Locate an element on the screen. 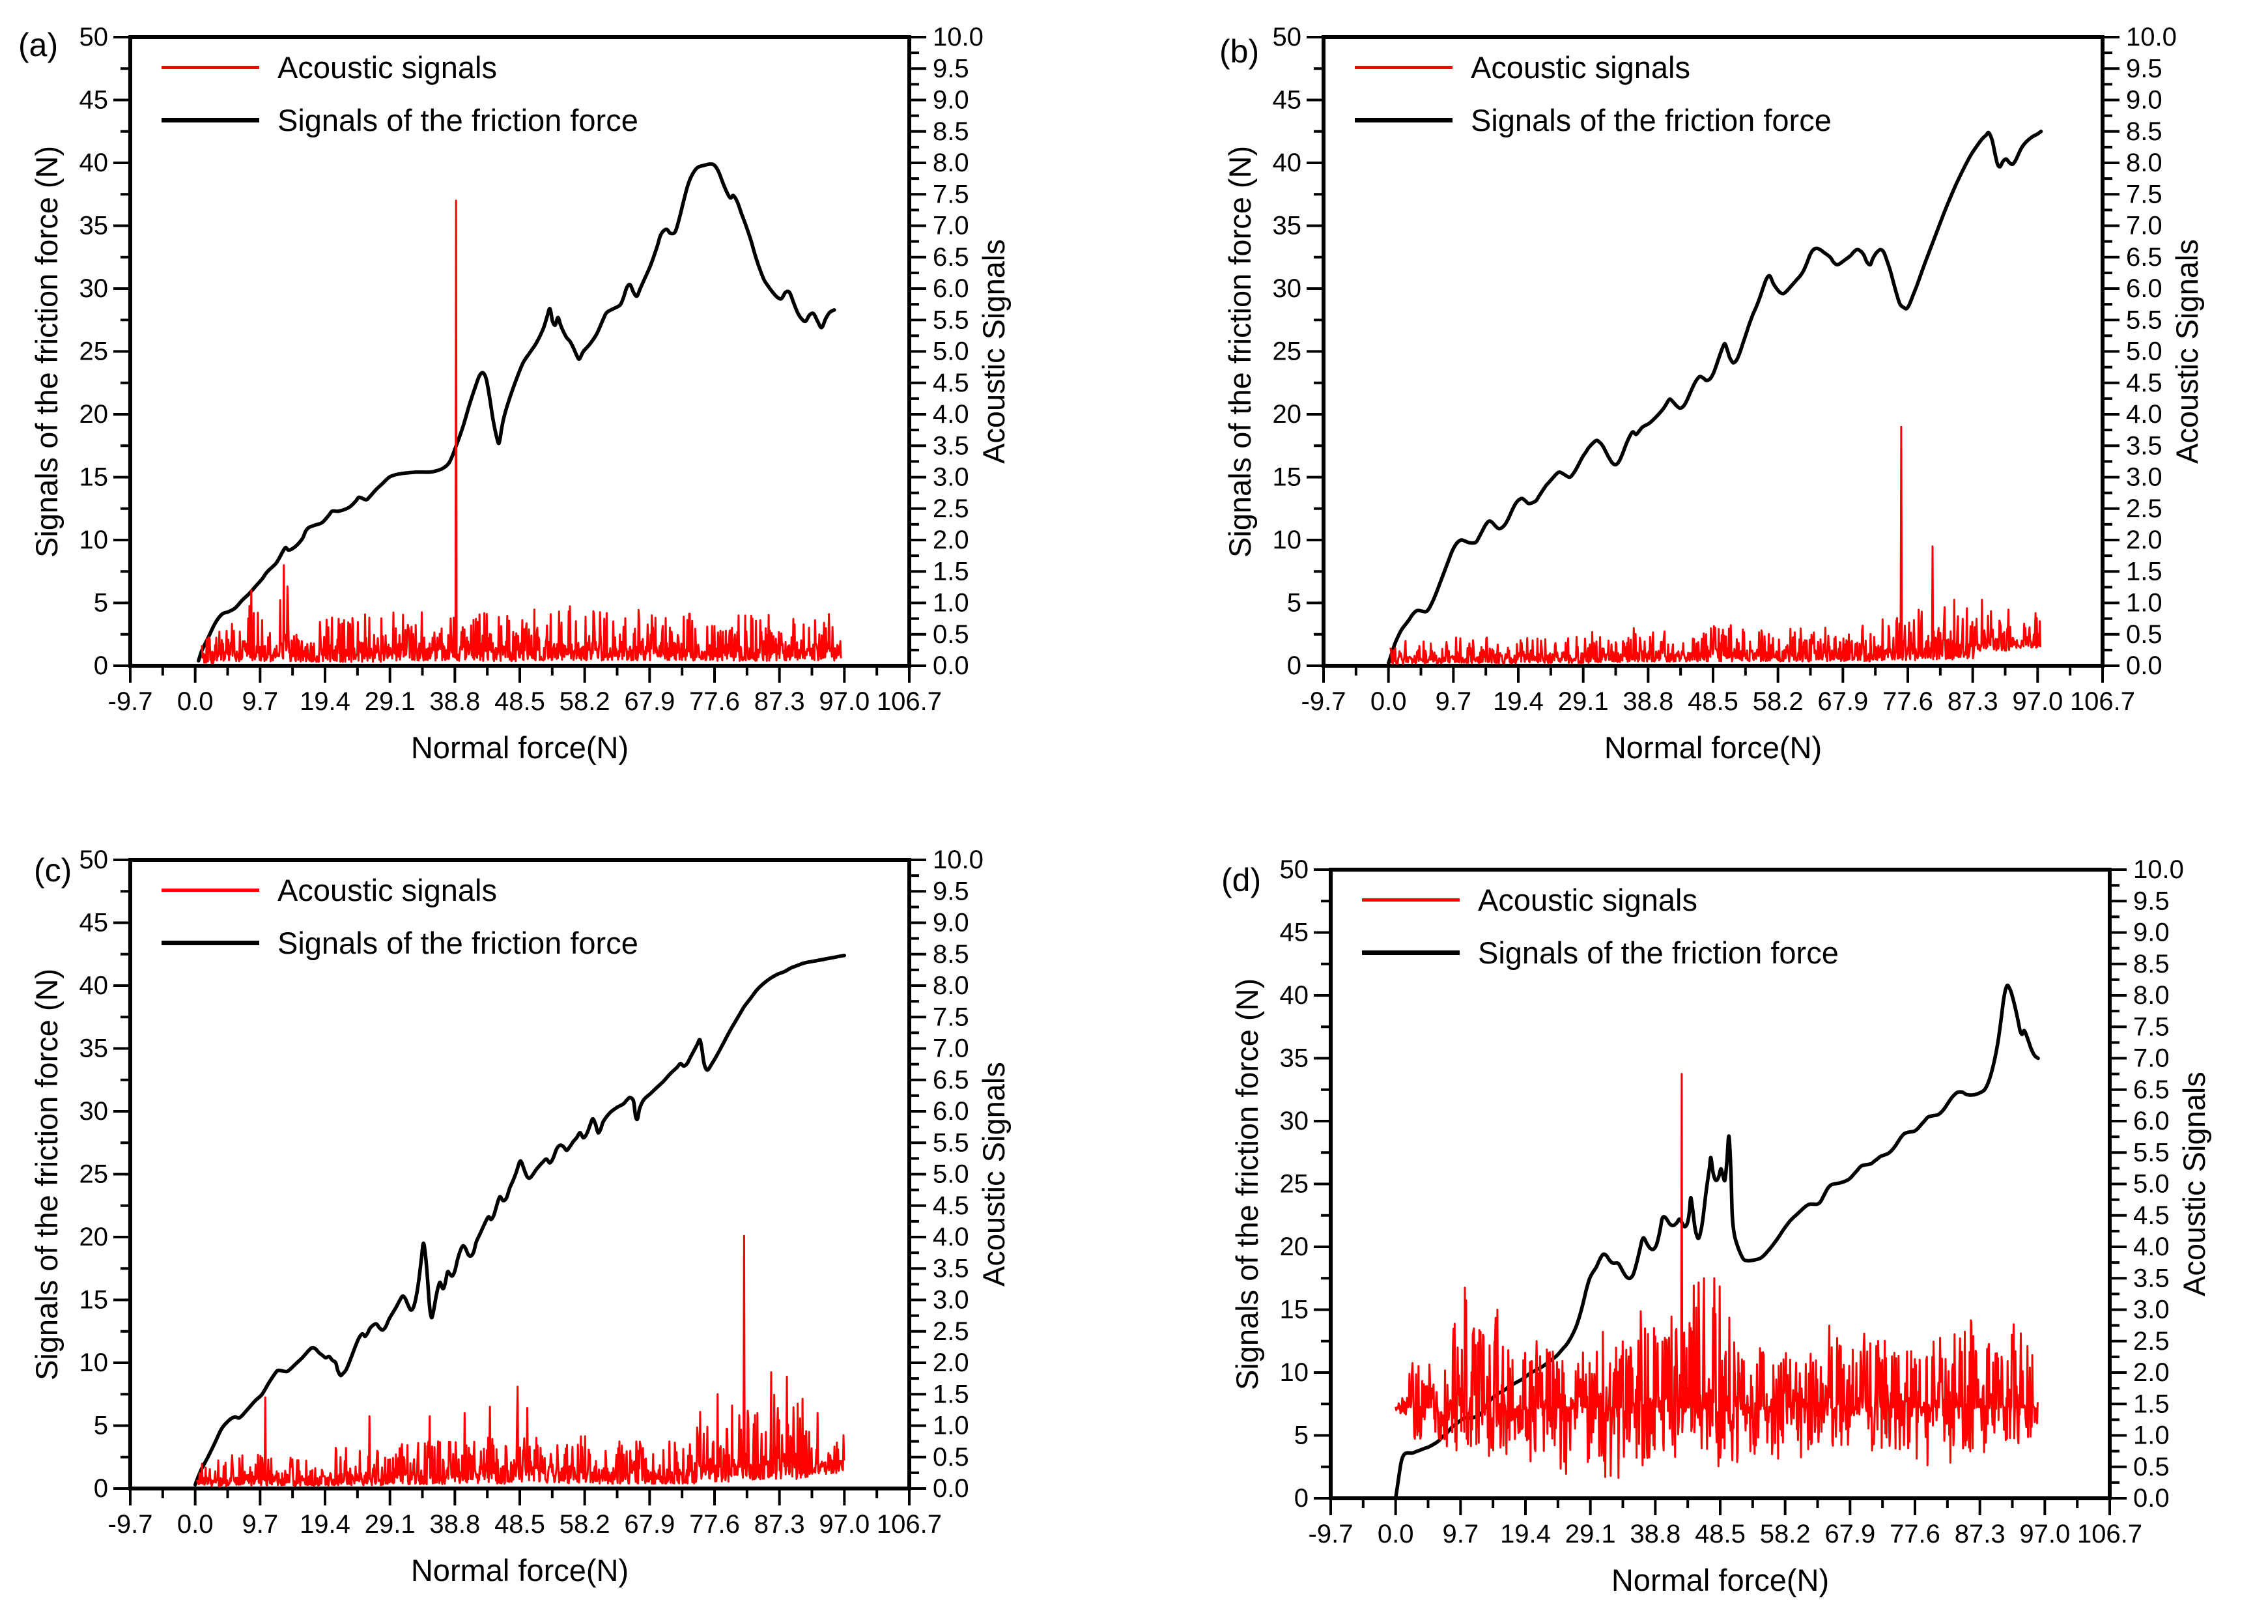 The image size is (2268, 1624). svg-text: 50 is located at coordinates (1294, 870).